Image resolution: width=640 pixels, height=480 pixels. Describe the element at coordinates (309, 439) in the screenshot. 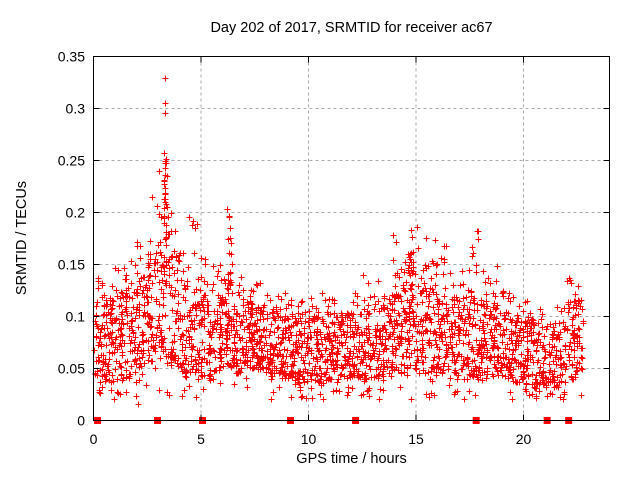

I see `x-tick-label: 10` at that location.